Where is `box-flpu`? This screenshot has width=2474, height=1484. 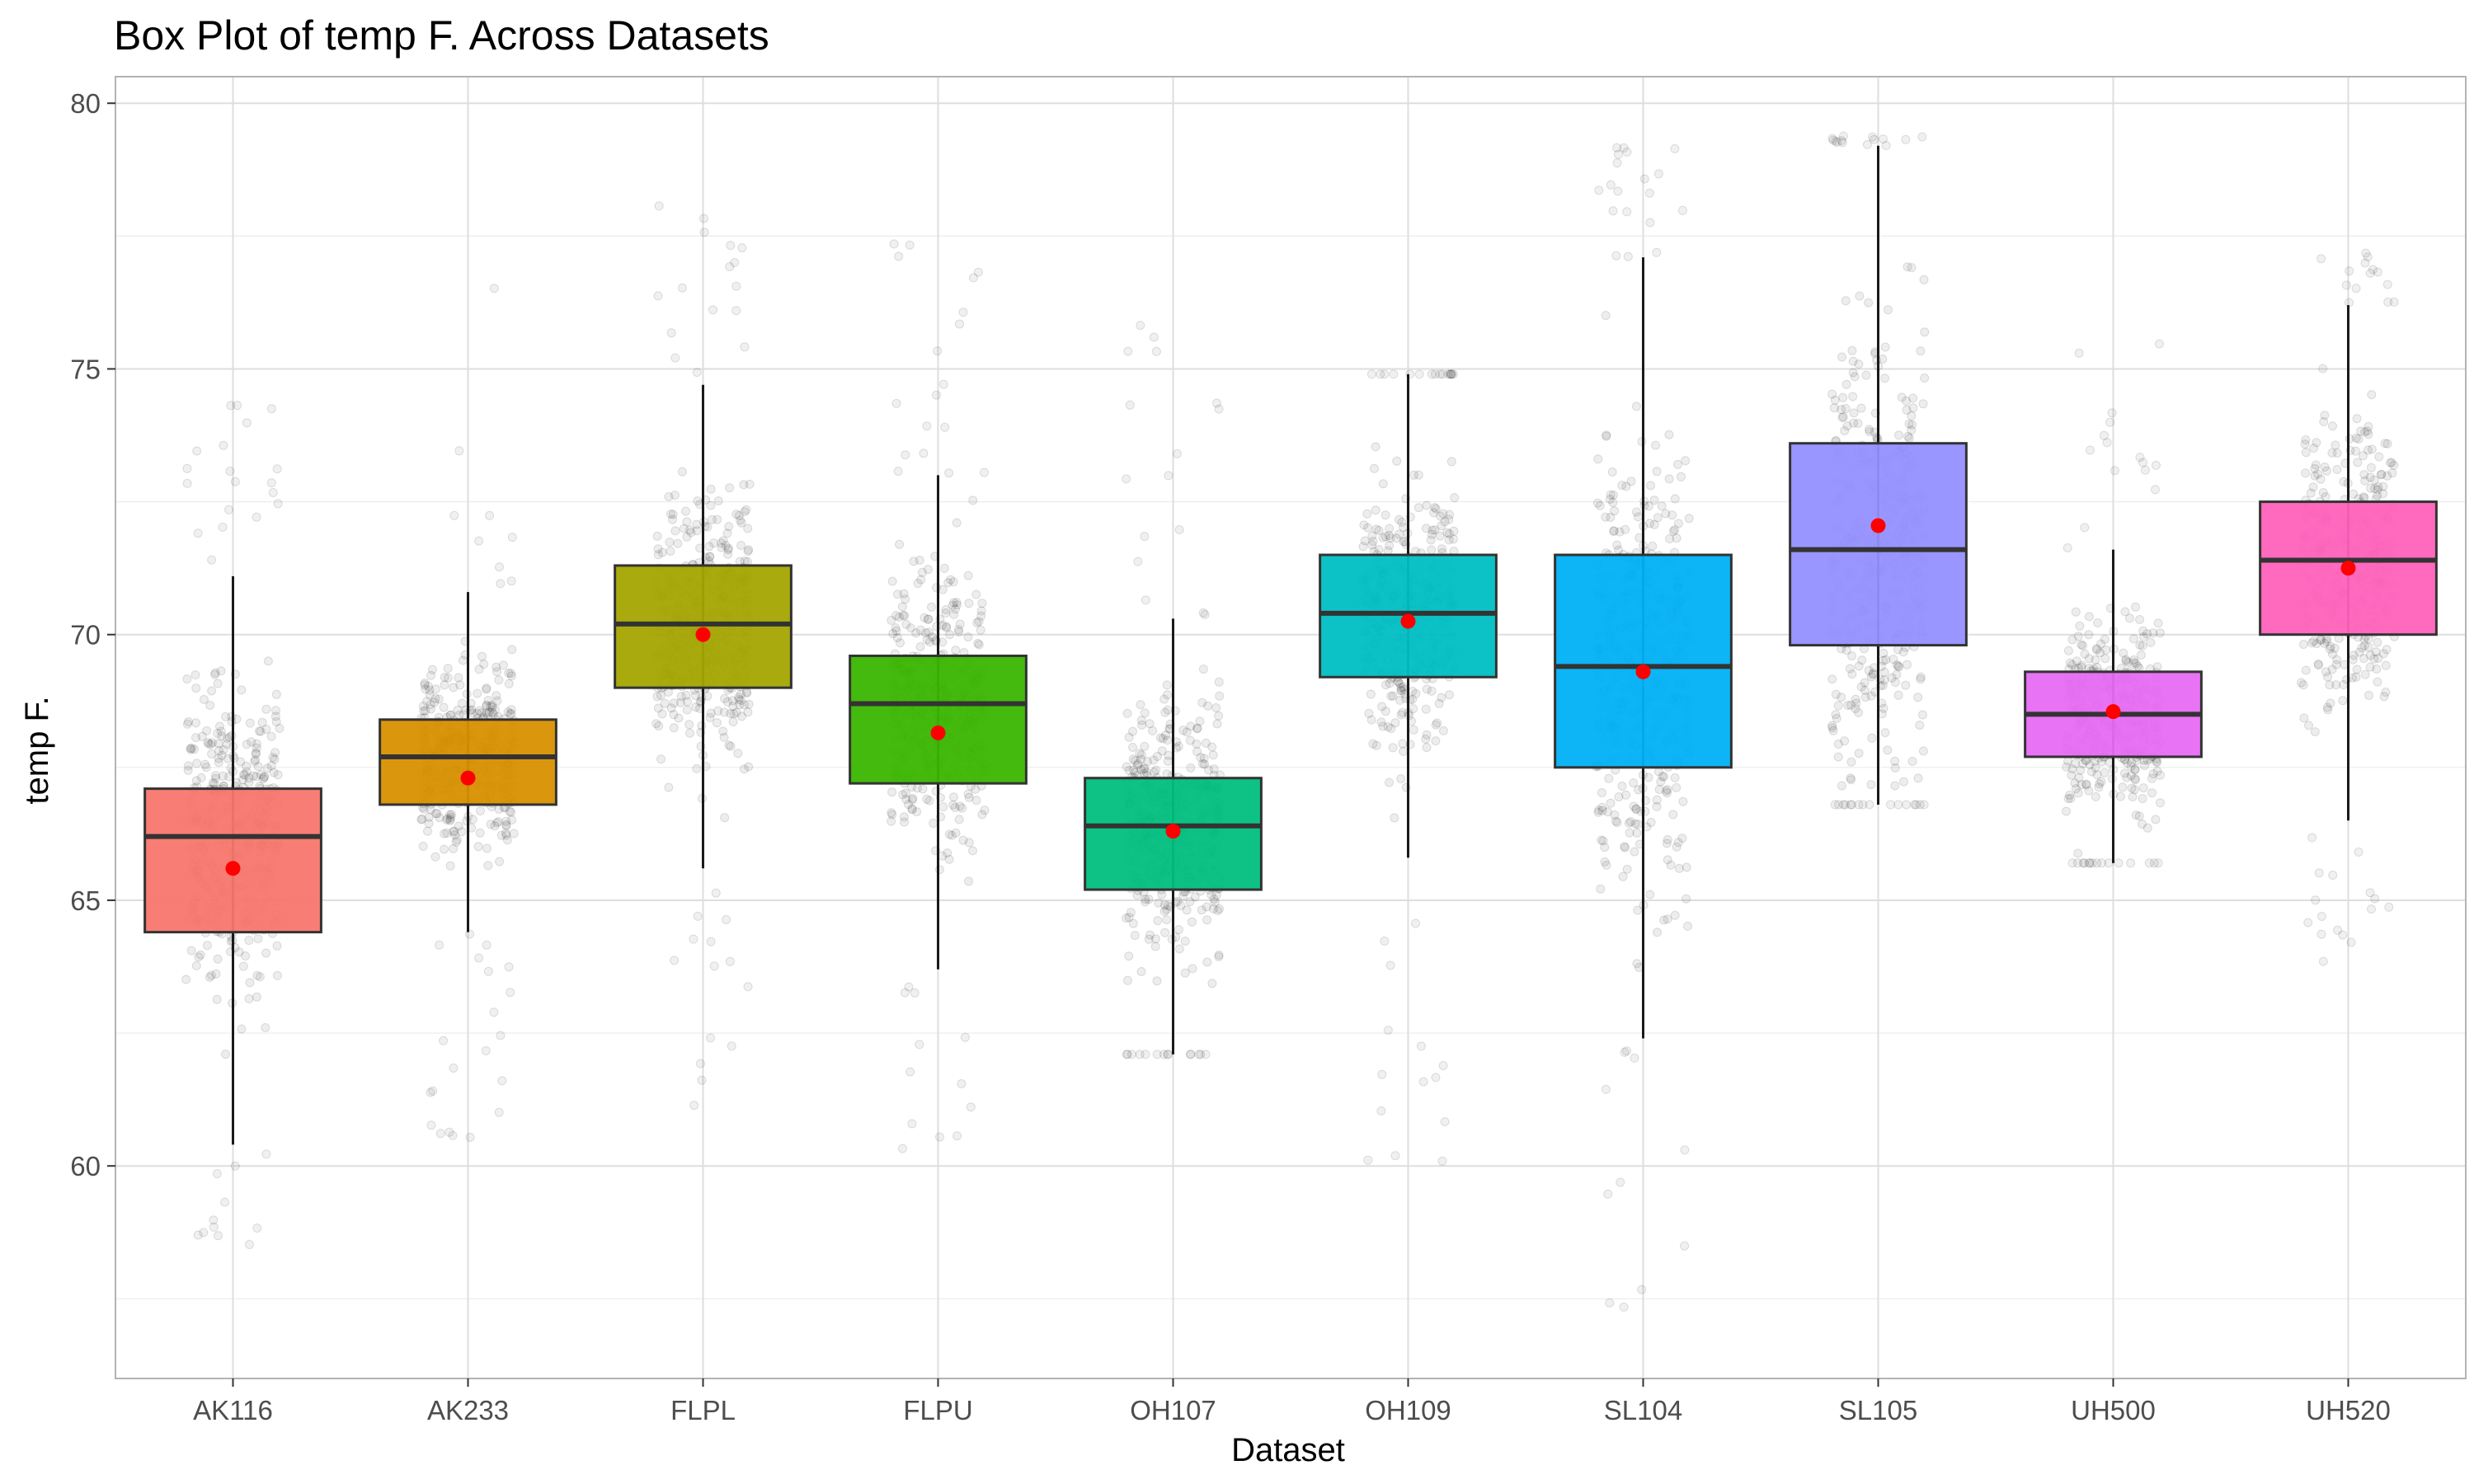 box-flpu is located at coordinates (938, 719).